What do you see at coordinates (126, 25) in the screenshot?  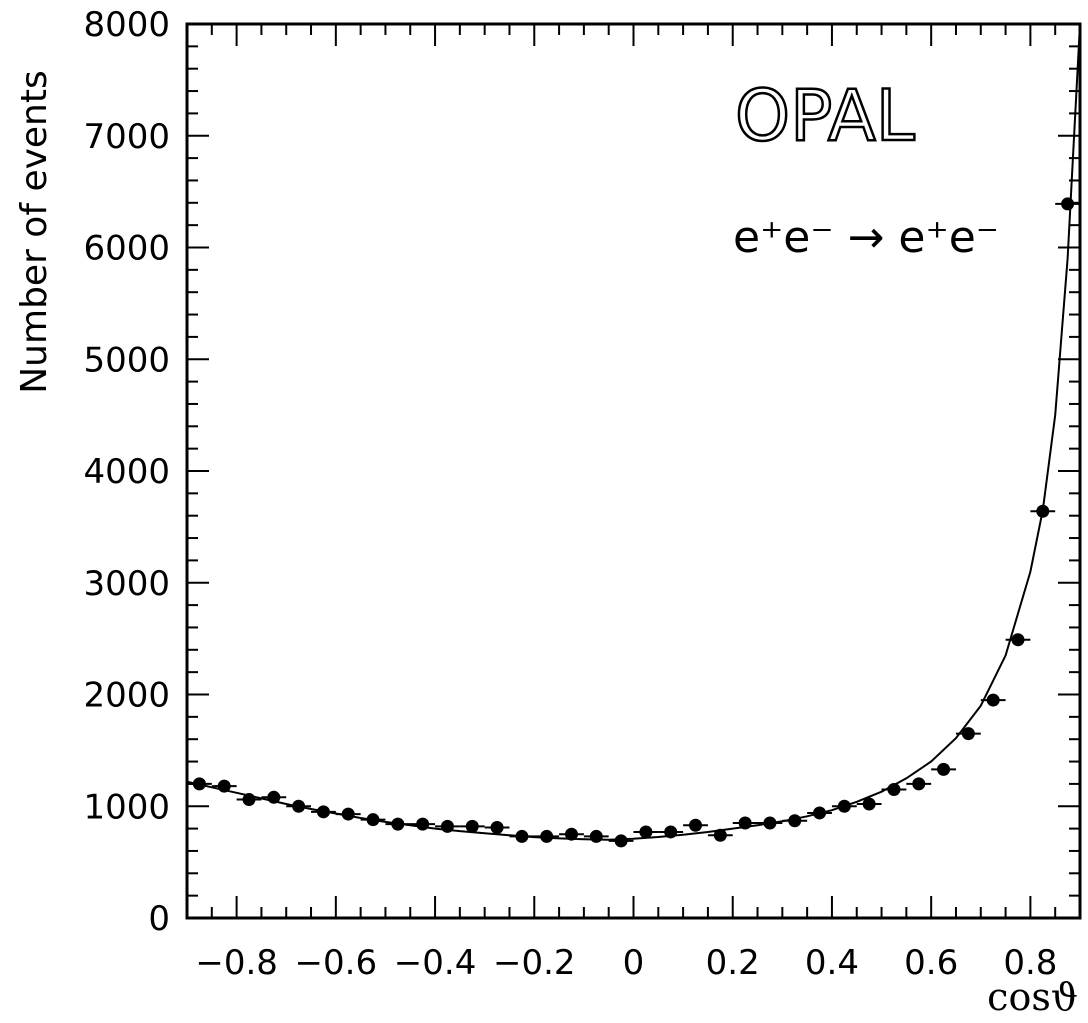 I see `y-tick-label: 8000` at bounding box center [126, 25].